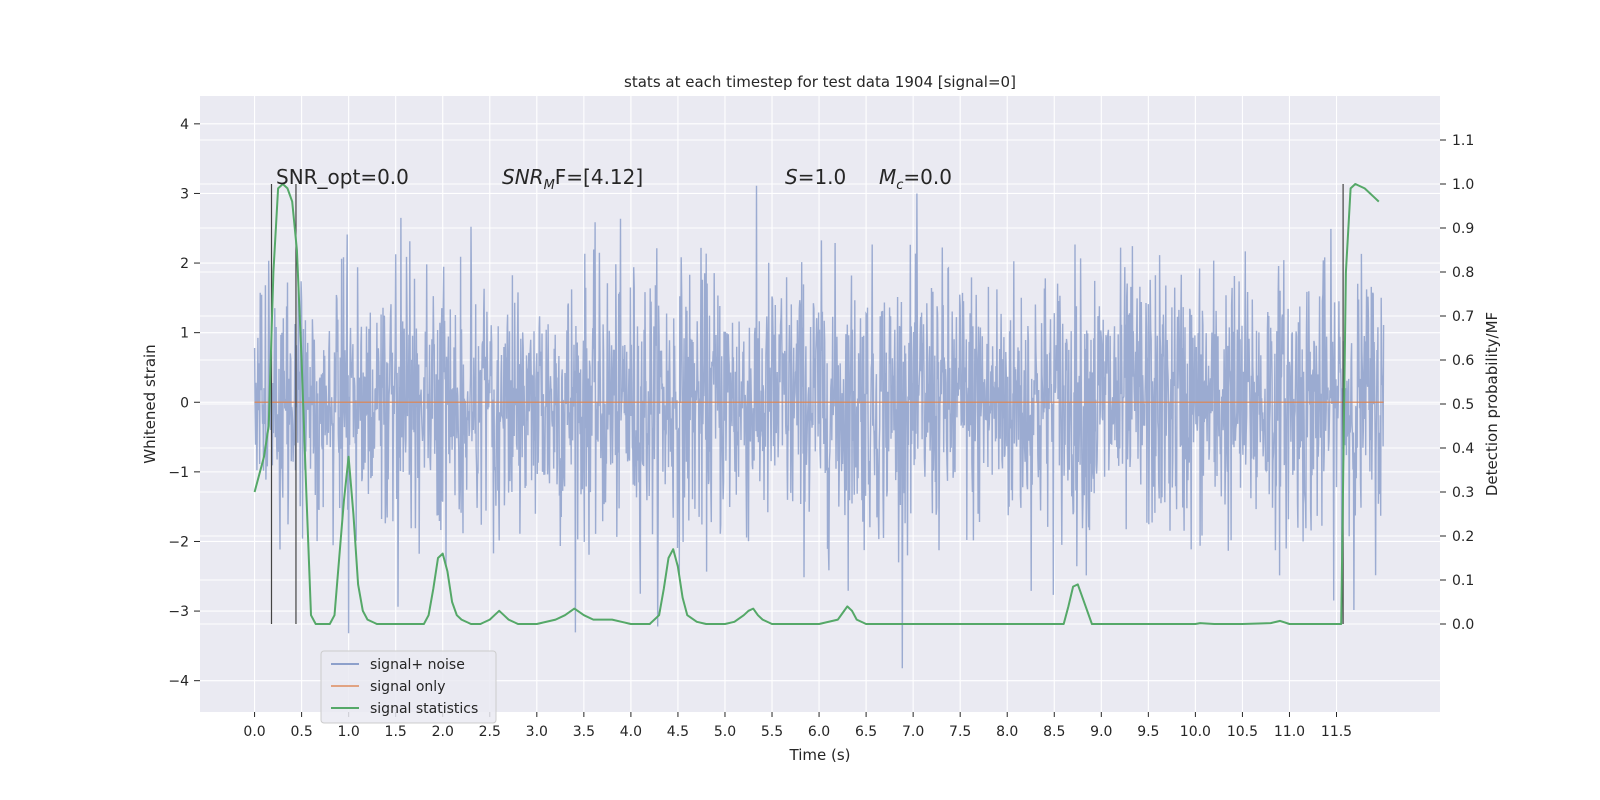  What do you see at coordinates (537, 732) in the screenshot?
I see `x-tick-label: 3.0` at bounding box center [537, 732].